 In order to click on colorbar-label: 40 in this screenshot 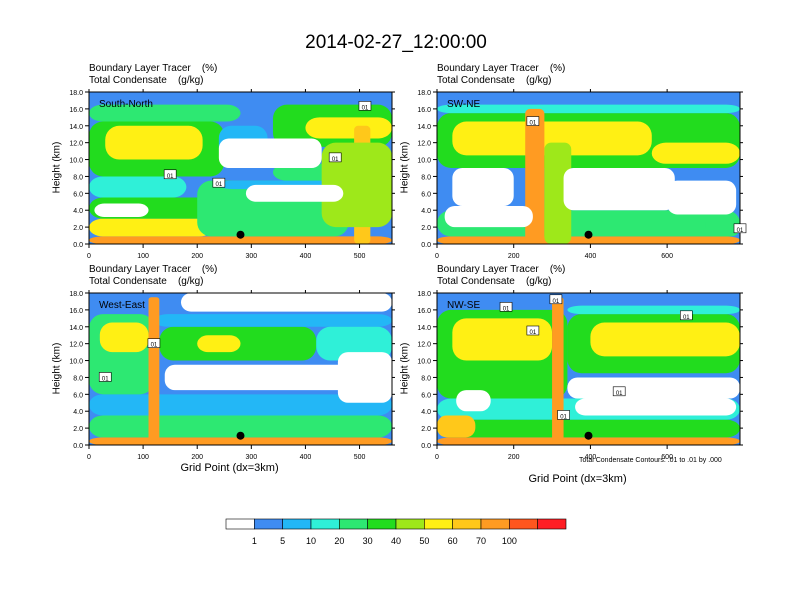, I will do `click(396, 541)`.